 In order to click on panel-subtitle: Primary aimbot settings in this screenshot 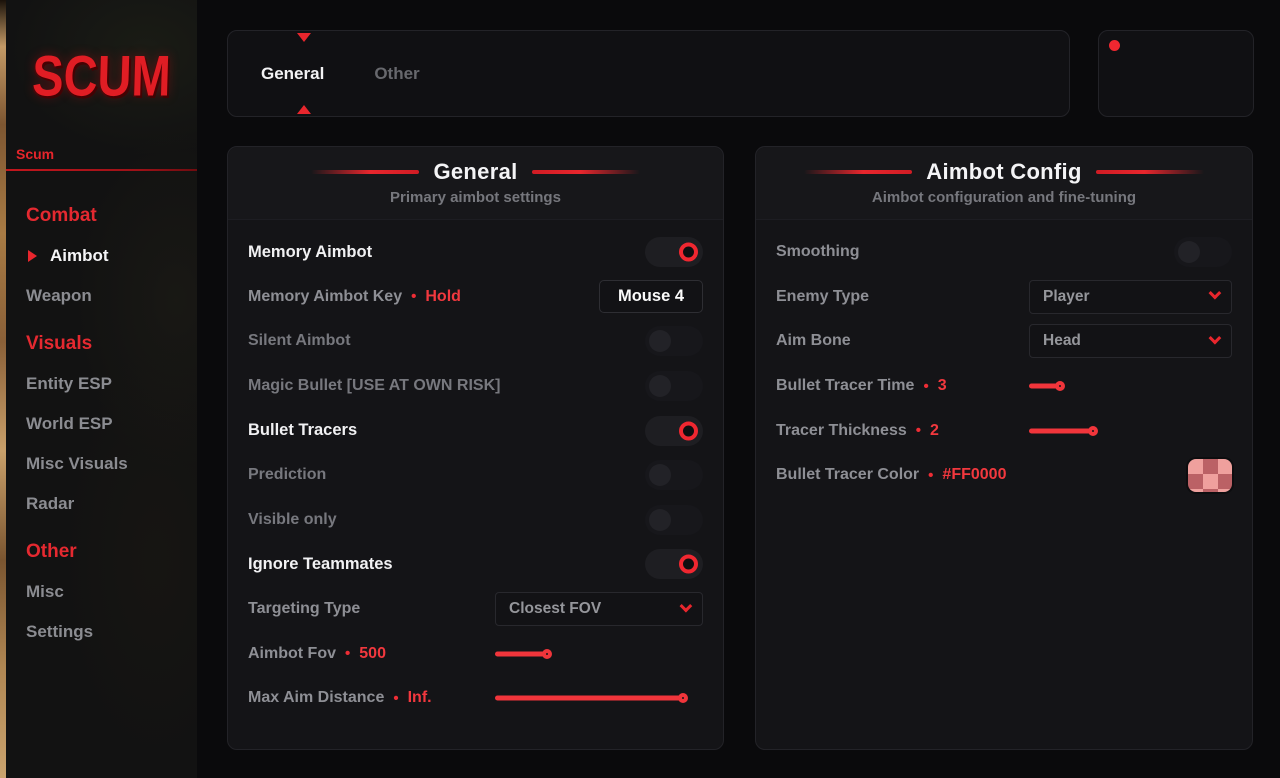, I will do `click(475, 197)`.